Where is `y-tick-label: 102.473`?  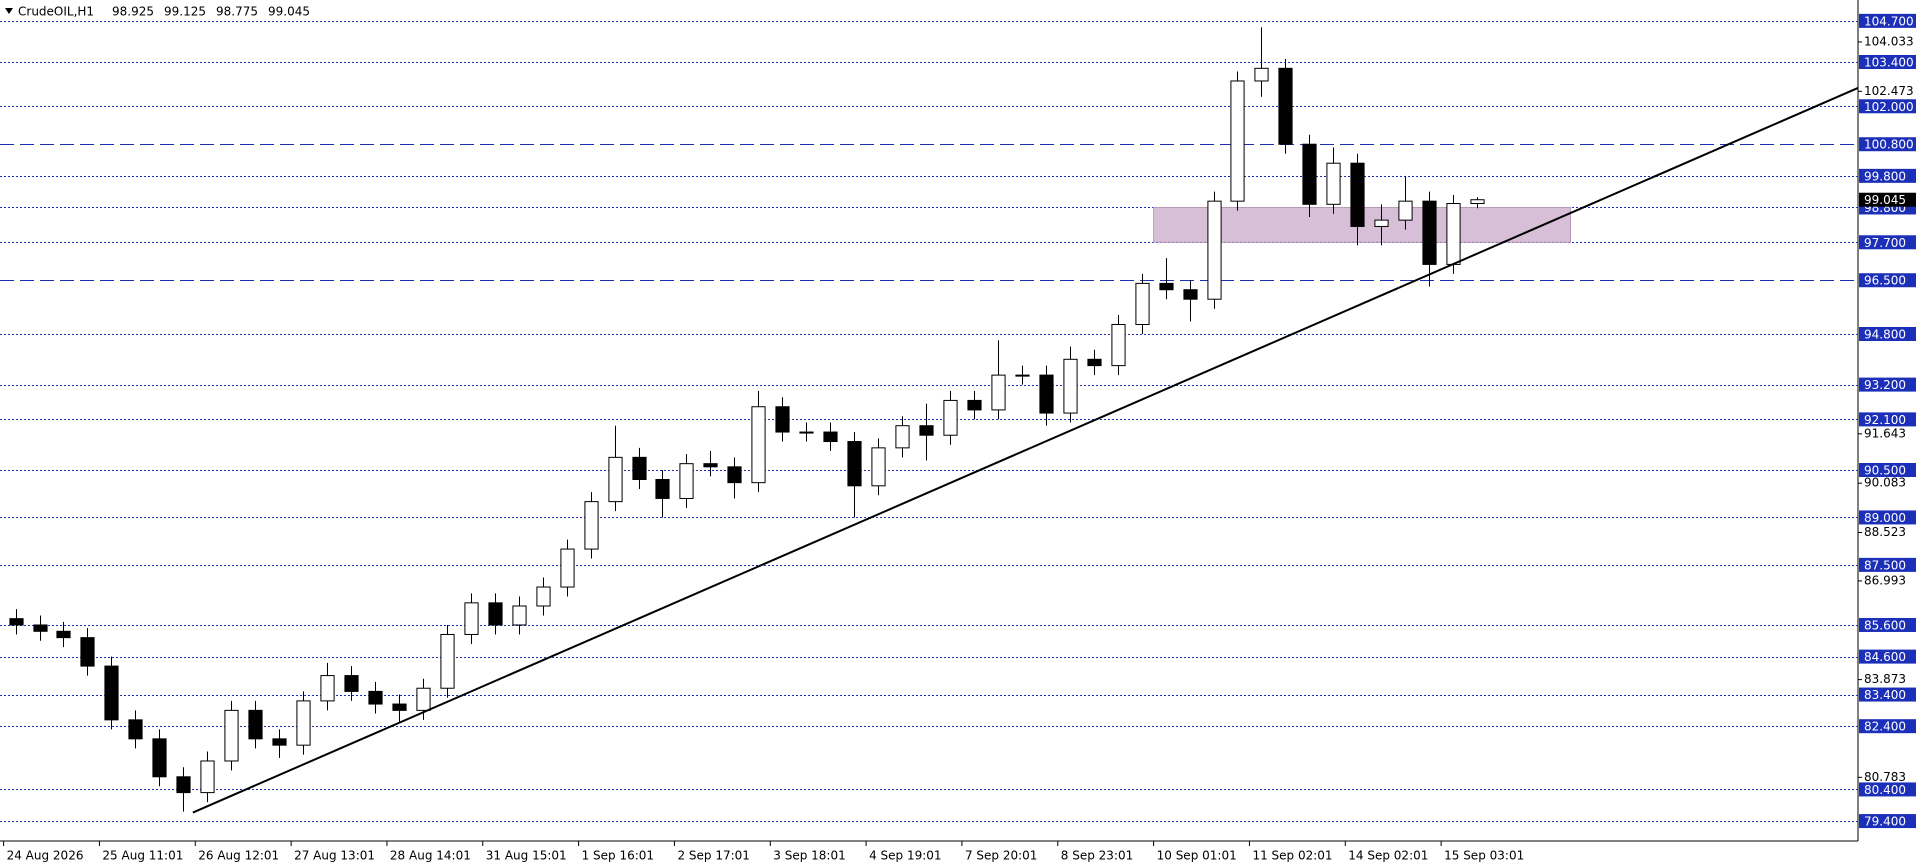 y-tick-label: 102.473 is located at coordinates (1889, 91).